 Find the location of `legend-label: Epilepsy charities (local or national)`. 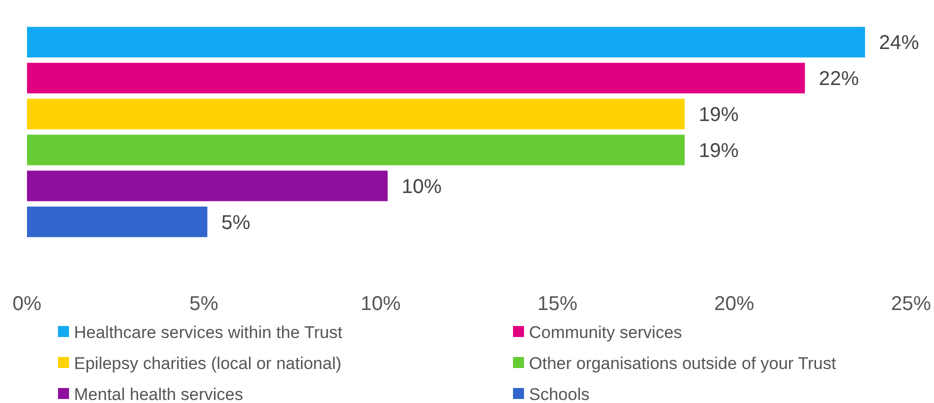

legend-label: Epilepsy charities (local or national) is located at coordinates (208, 363).